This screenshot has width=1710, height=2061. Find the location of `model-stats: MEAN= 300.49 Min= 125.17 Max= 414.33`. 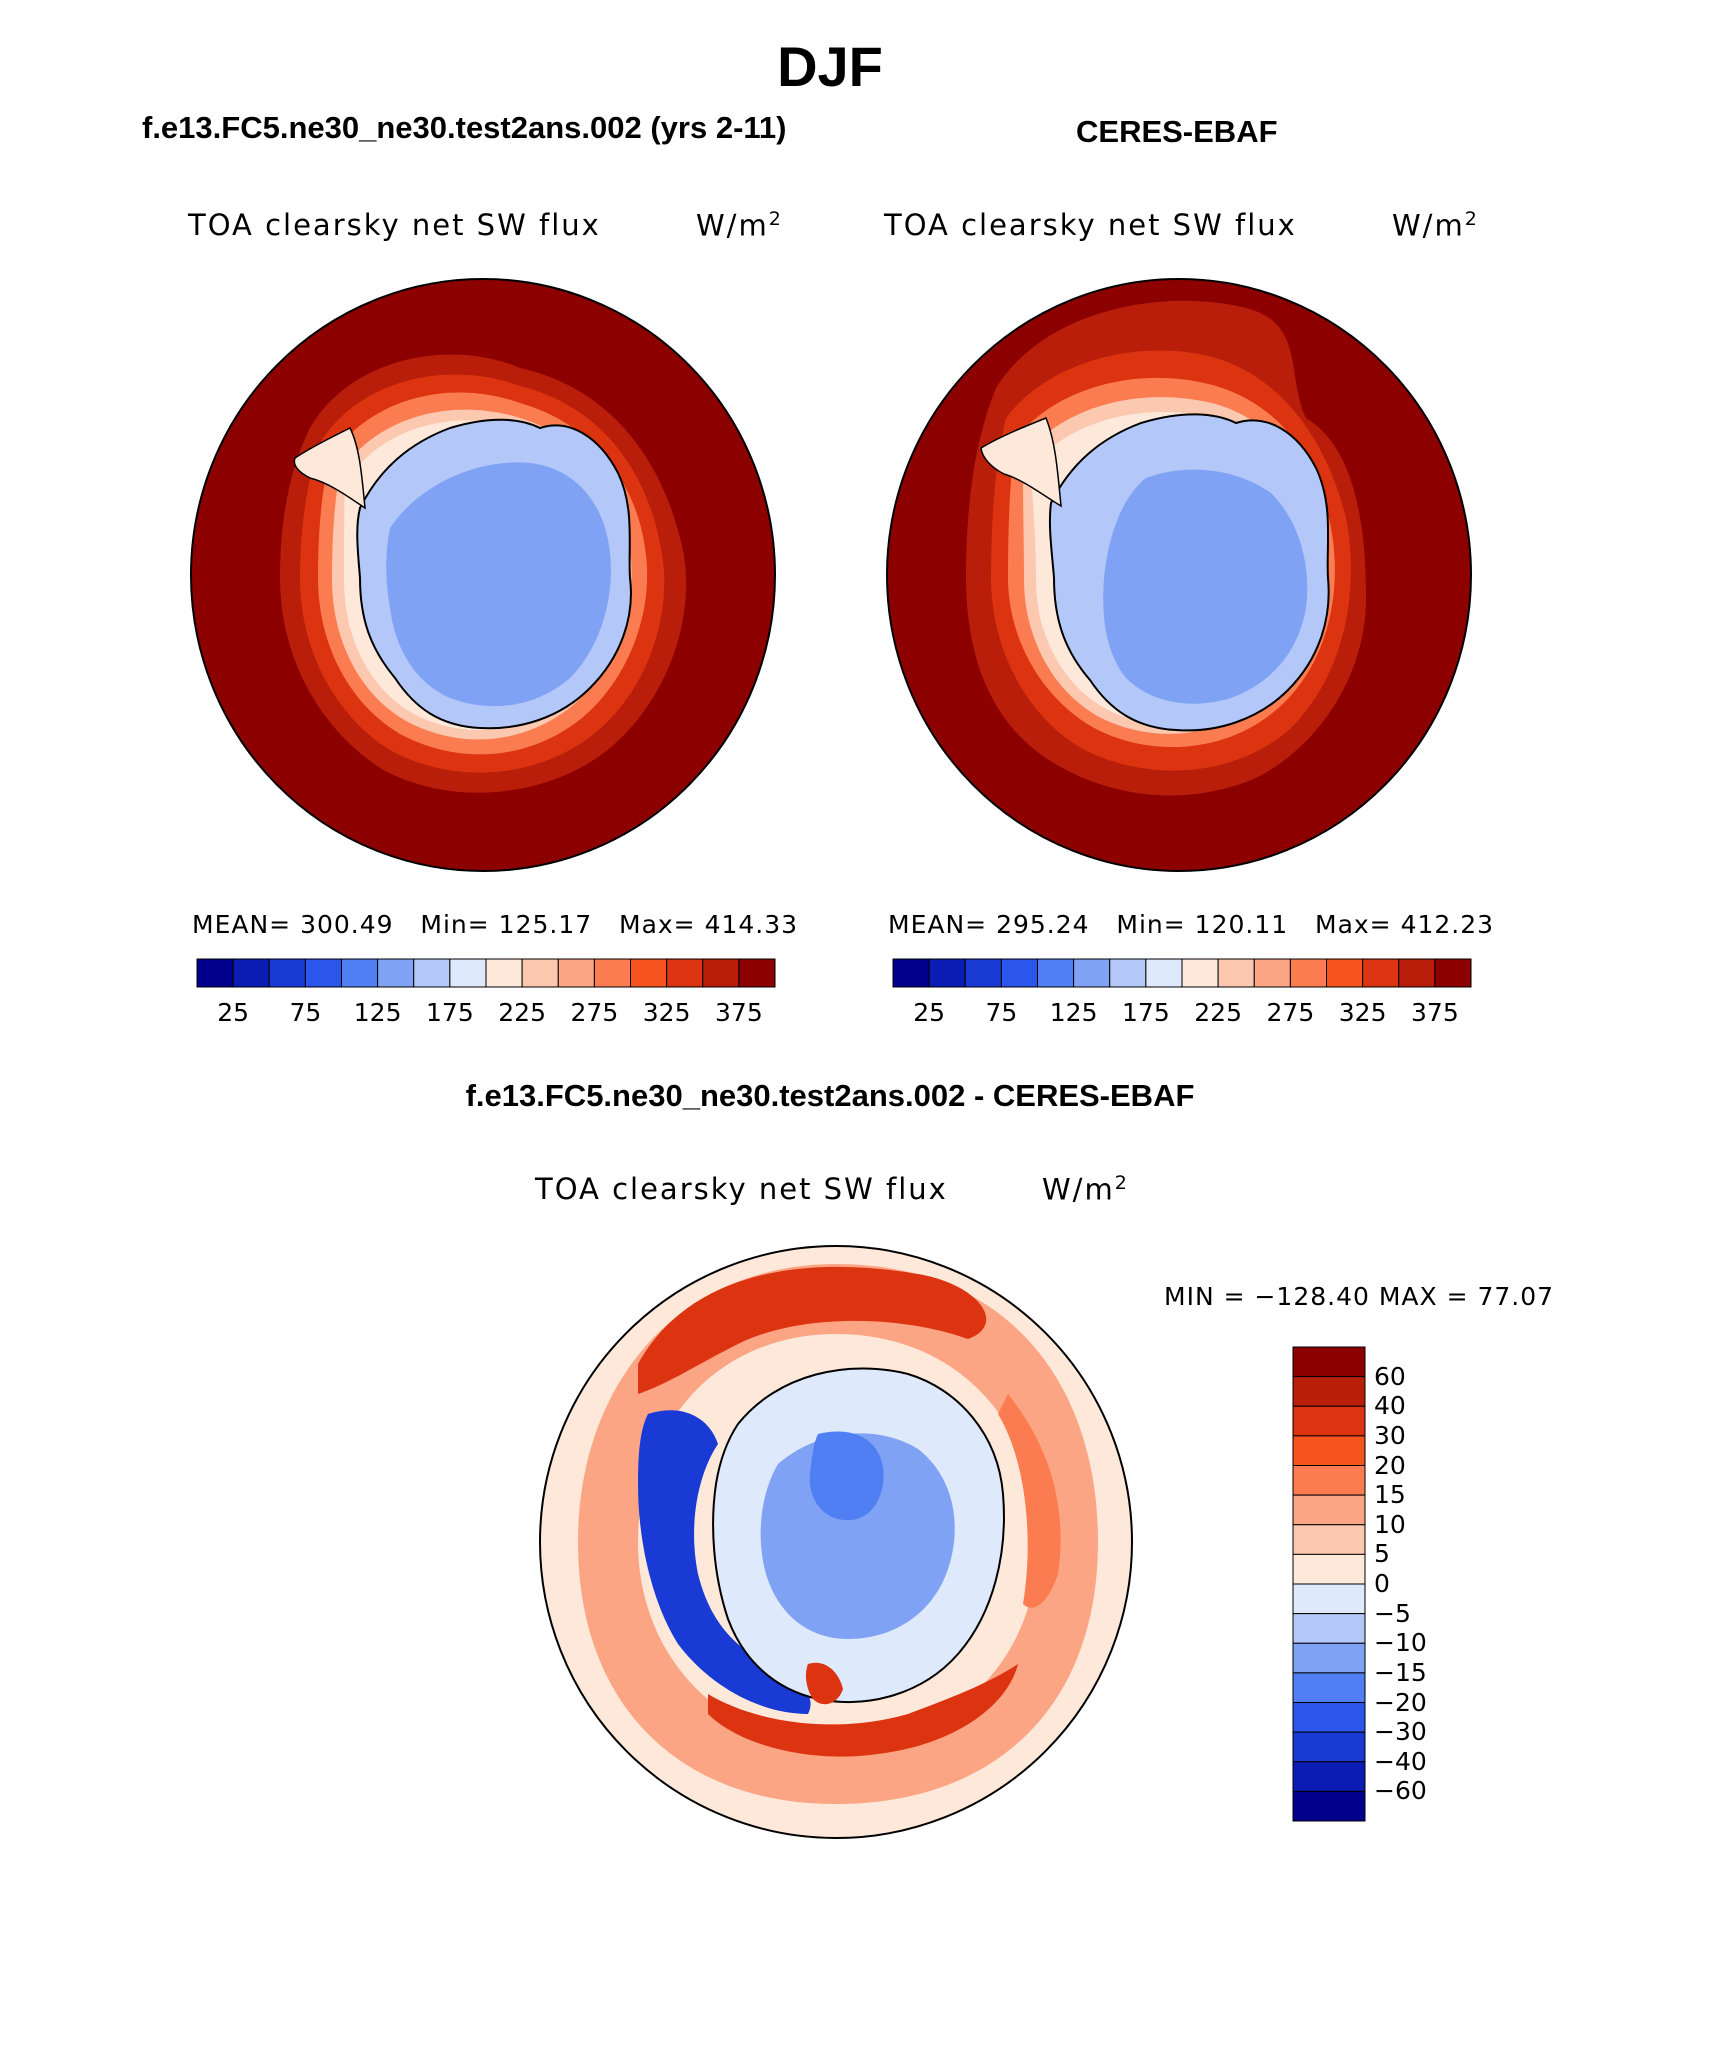

model-stats: MEAN= 300.49 Min= 125.17 Max= 414.33 is located at coordinates (495, 924).